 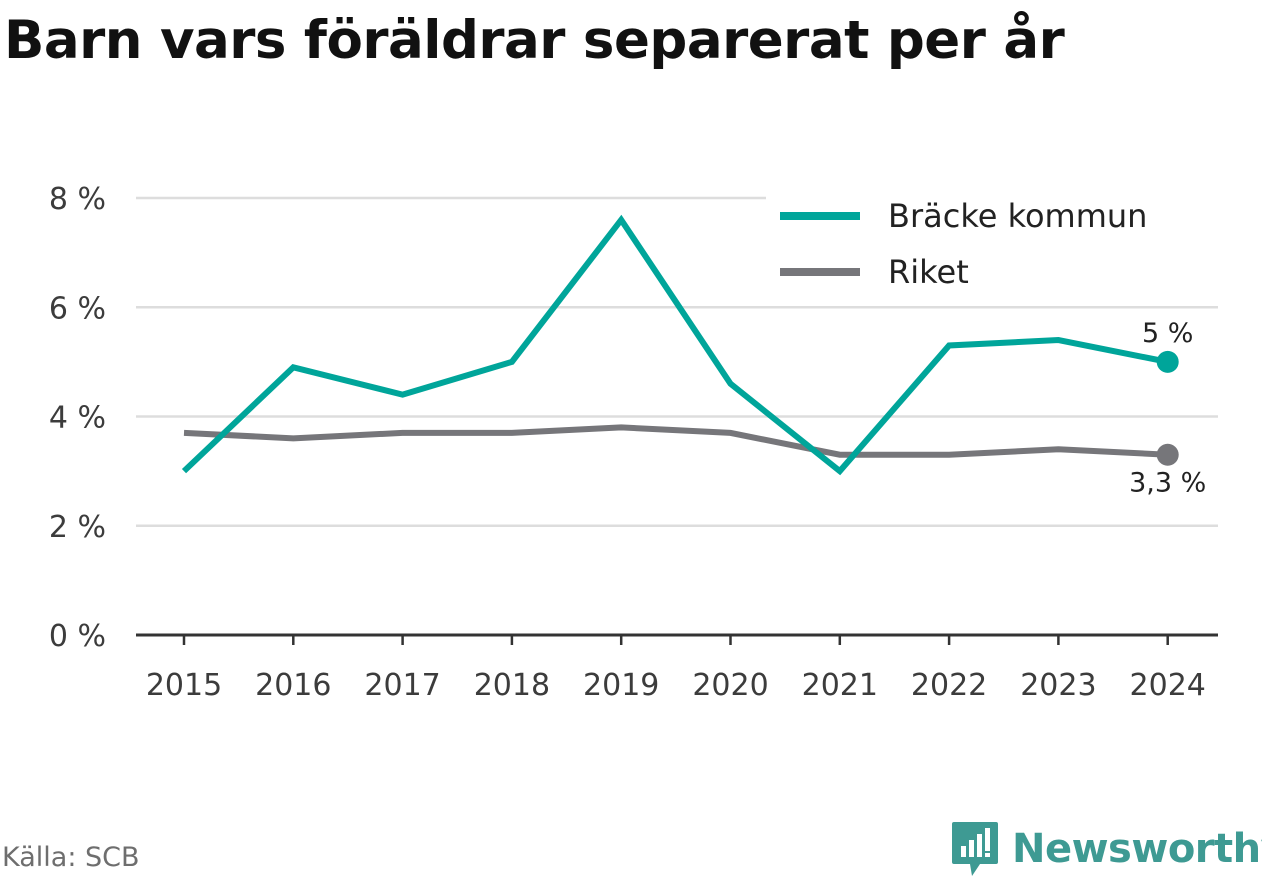 I want to click on x-tick-label-8: 2023, so click(x=1058, y=685).